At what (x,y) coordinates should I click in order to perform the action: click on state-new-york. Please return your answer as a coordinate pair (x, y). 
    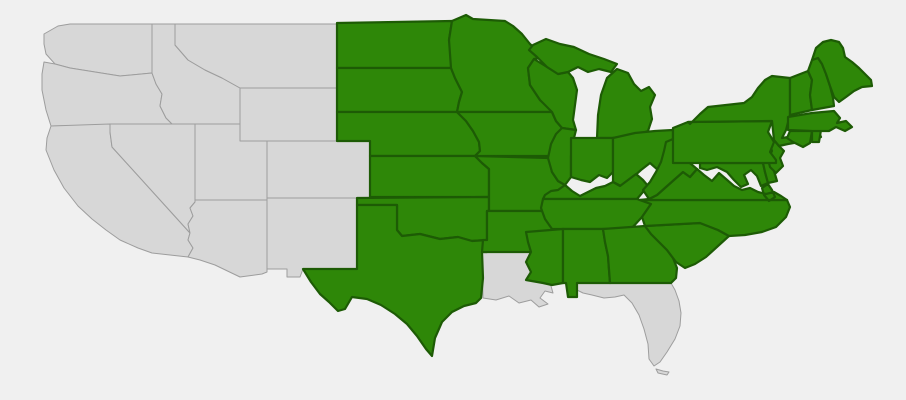
    Looking at the image, I should click on (754, 111).